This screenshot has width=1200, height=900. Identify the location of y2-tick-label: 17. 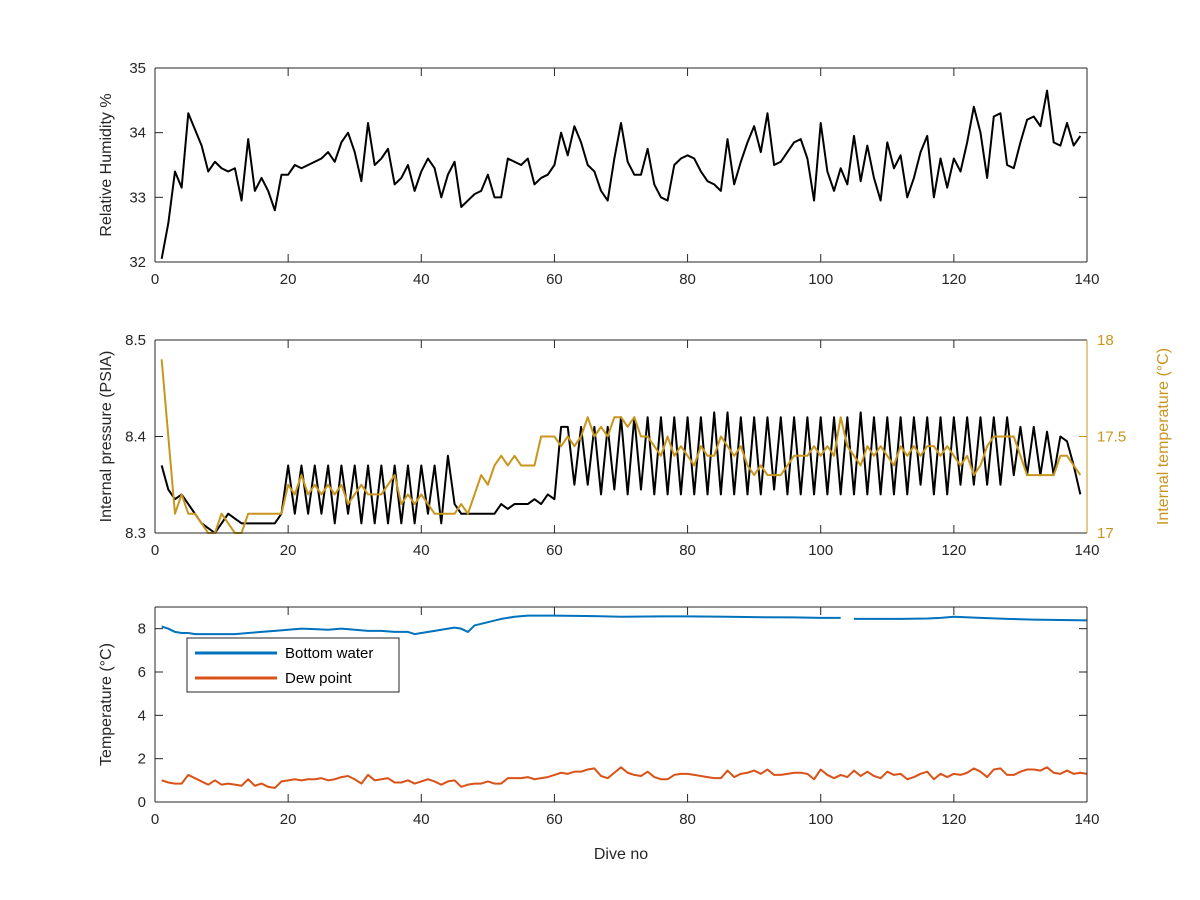
(1105, 533).